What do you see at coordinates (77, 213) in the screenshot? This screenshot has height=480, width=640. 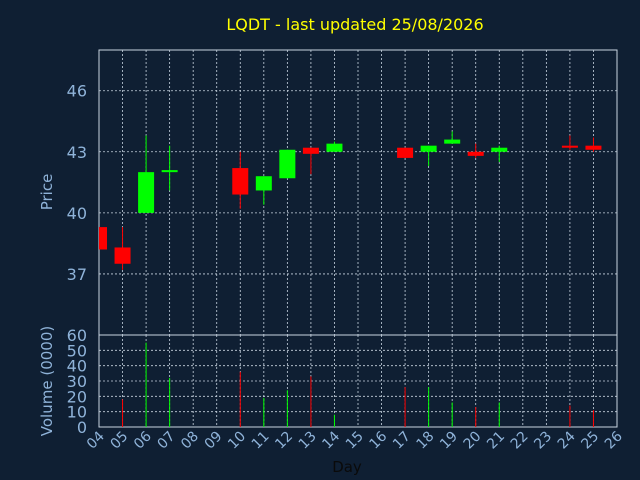 I see `price-tick-label: 40` at bounding box center [77, 213].